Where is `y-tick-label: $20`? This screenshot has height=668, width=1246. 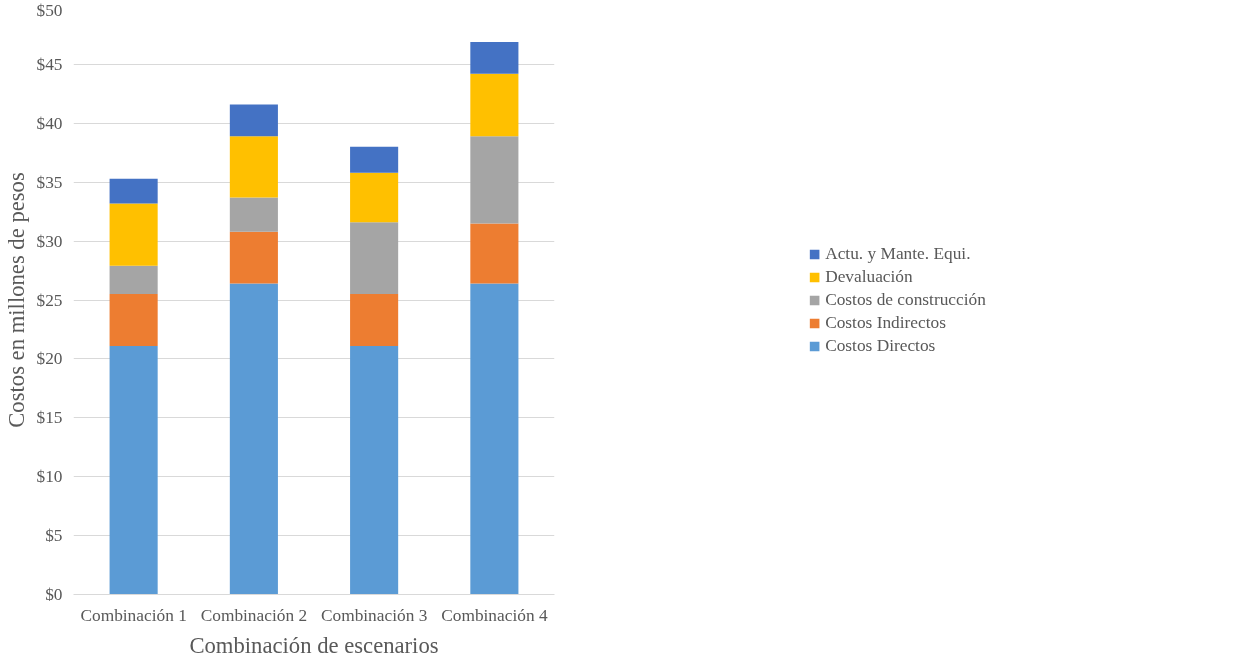 y-tick-label: $20 is located at coordinates (49, 359).